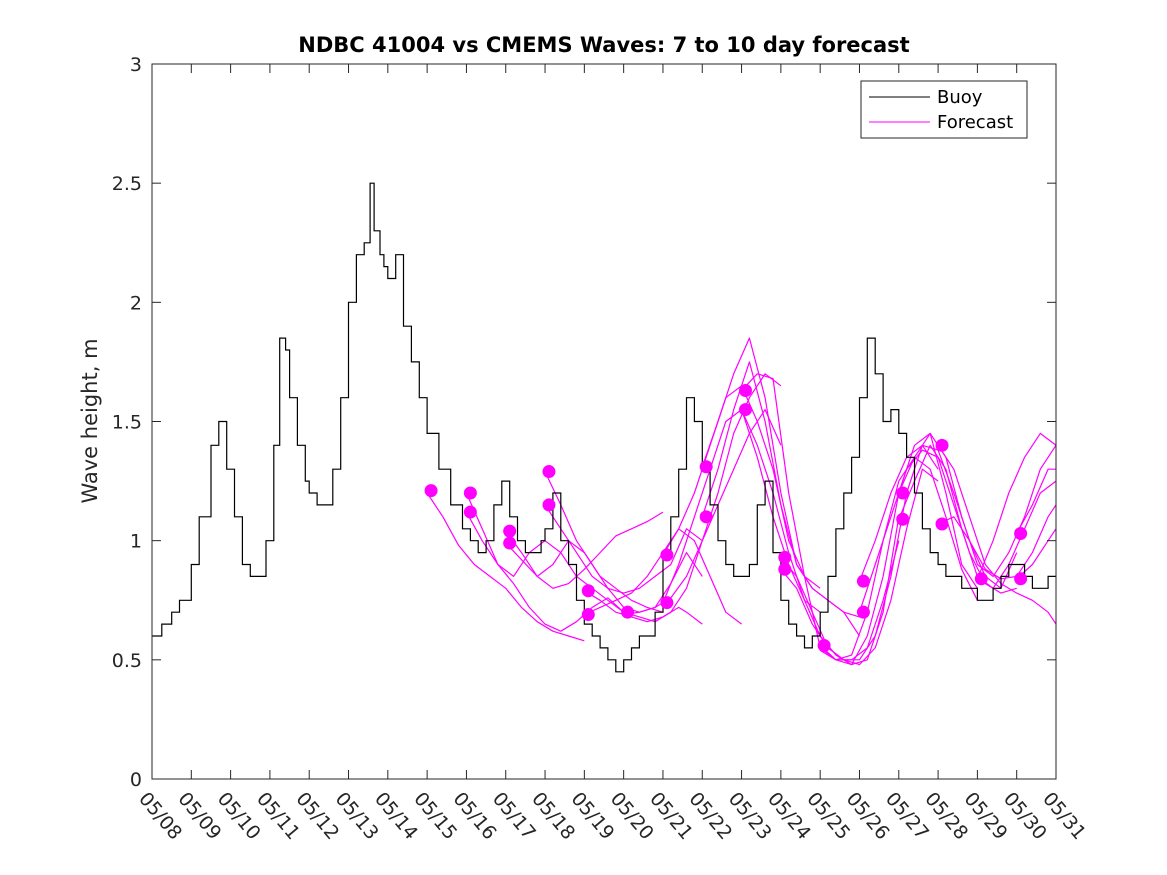 This screenshot has width=1167, height=875. Describe the element at coordinates (975, 122) in the screenshot. I see `legend-forecast-label: Forecast` at that location.